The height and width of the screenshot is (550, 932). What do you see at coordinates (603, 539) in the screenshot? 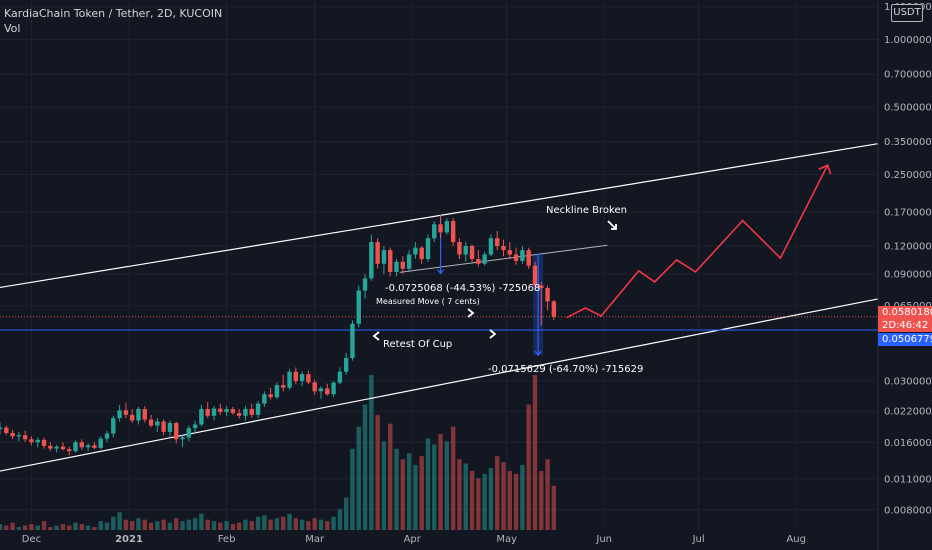
I see `x-tick-label: Jun` at bounding box center [603, 539].